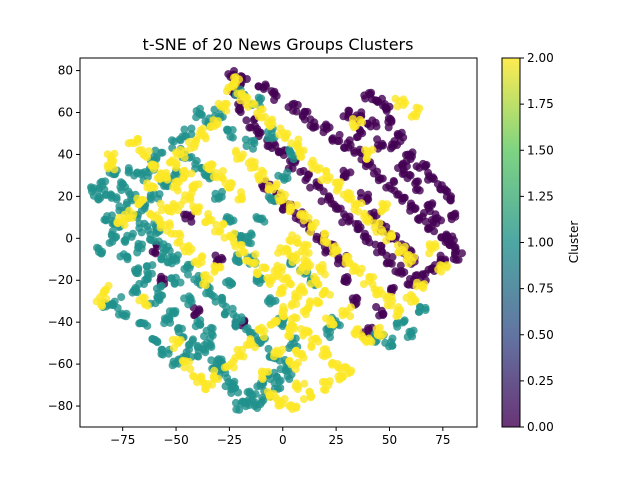 The image size is (640, 484). What do you see at coordinates (511, 242) in the screenshot?
I see `colorbar` at bounding box center [511, 242].